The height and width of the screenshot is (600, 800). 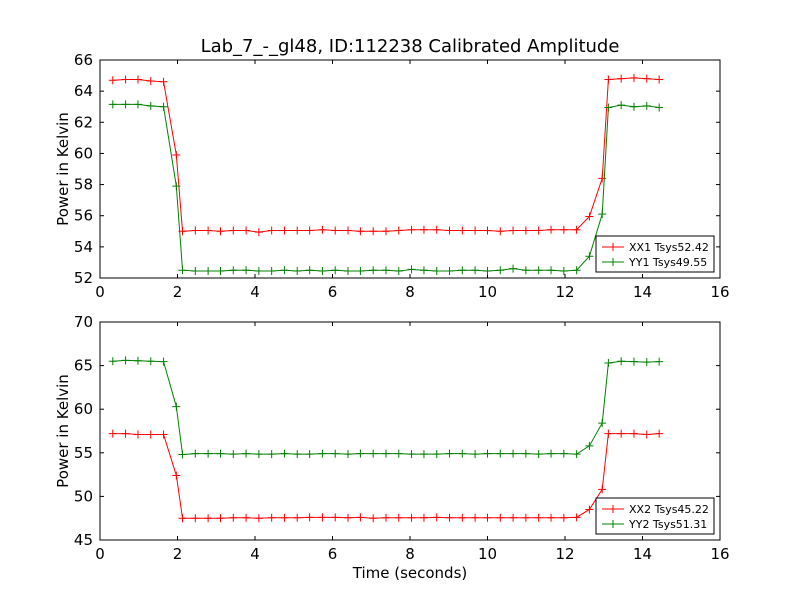 What do you see at coordinates (83, 185) in the screenshot?
I see `y-tick-label: 58` at bounding box center [83, 185].